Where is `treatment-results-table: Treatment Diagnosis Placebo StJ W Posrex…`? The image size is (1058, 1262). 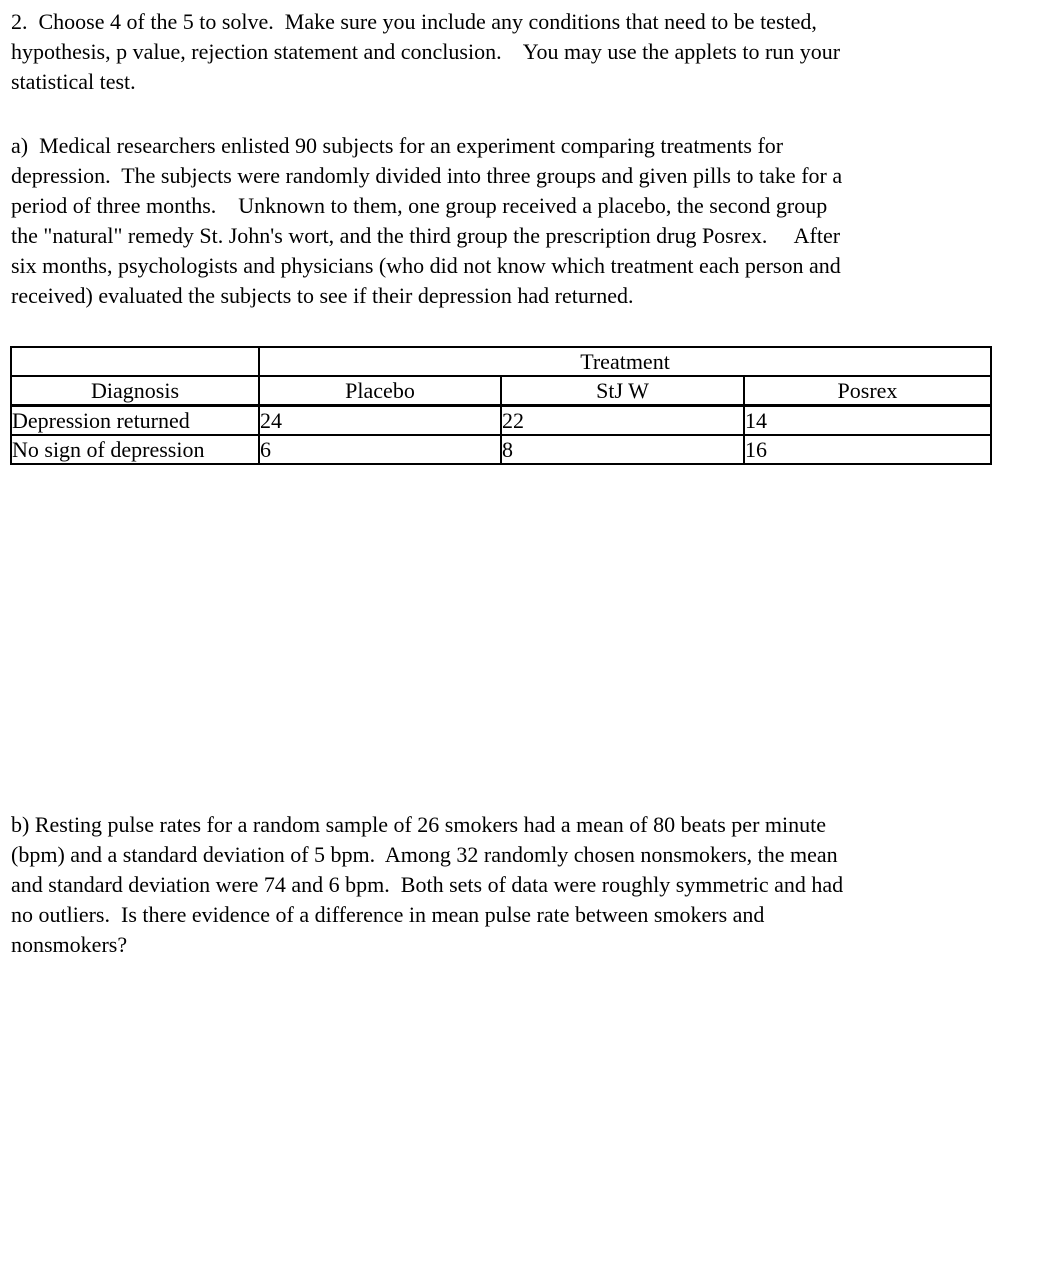 treatment-results-table: Treatment Diagnosis Placebo StJ W Posrex… is located at coordinates (501, 405).